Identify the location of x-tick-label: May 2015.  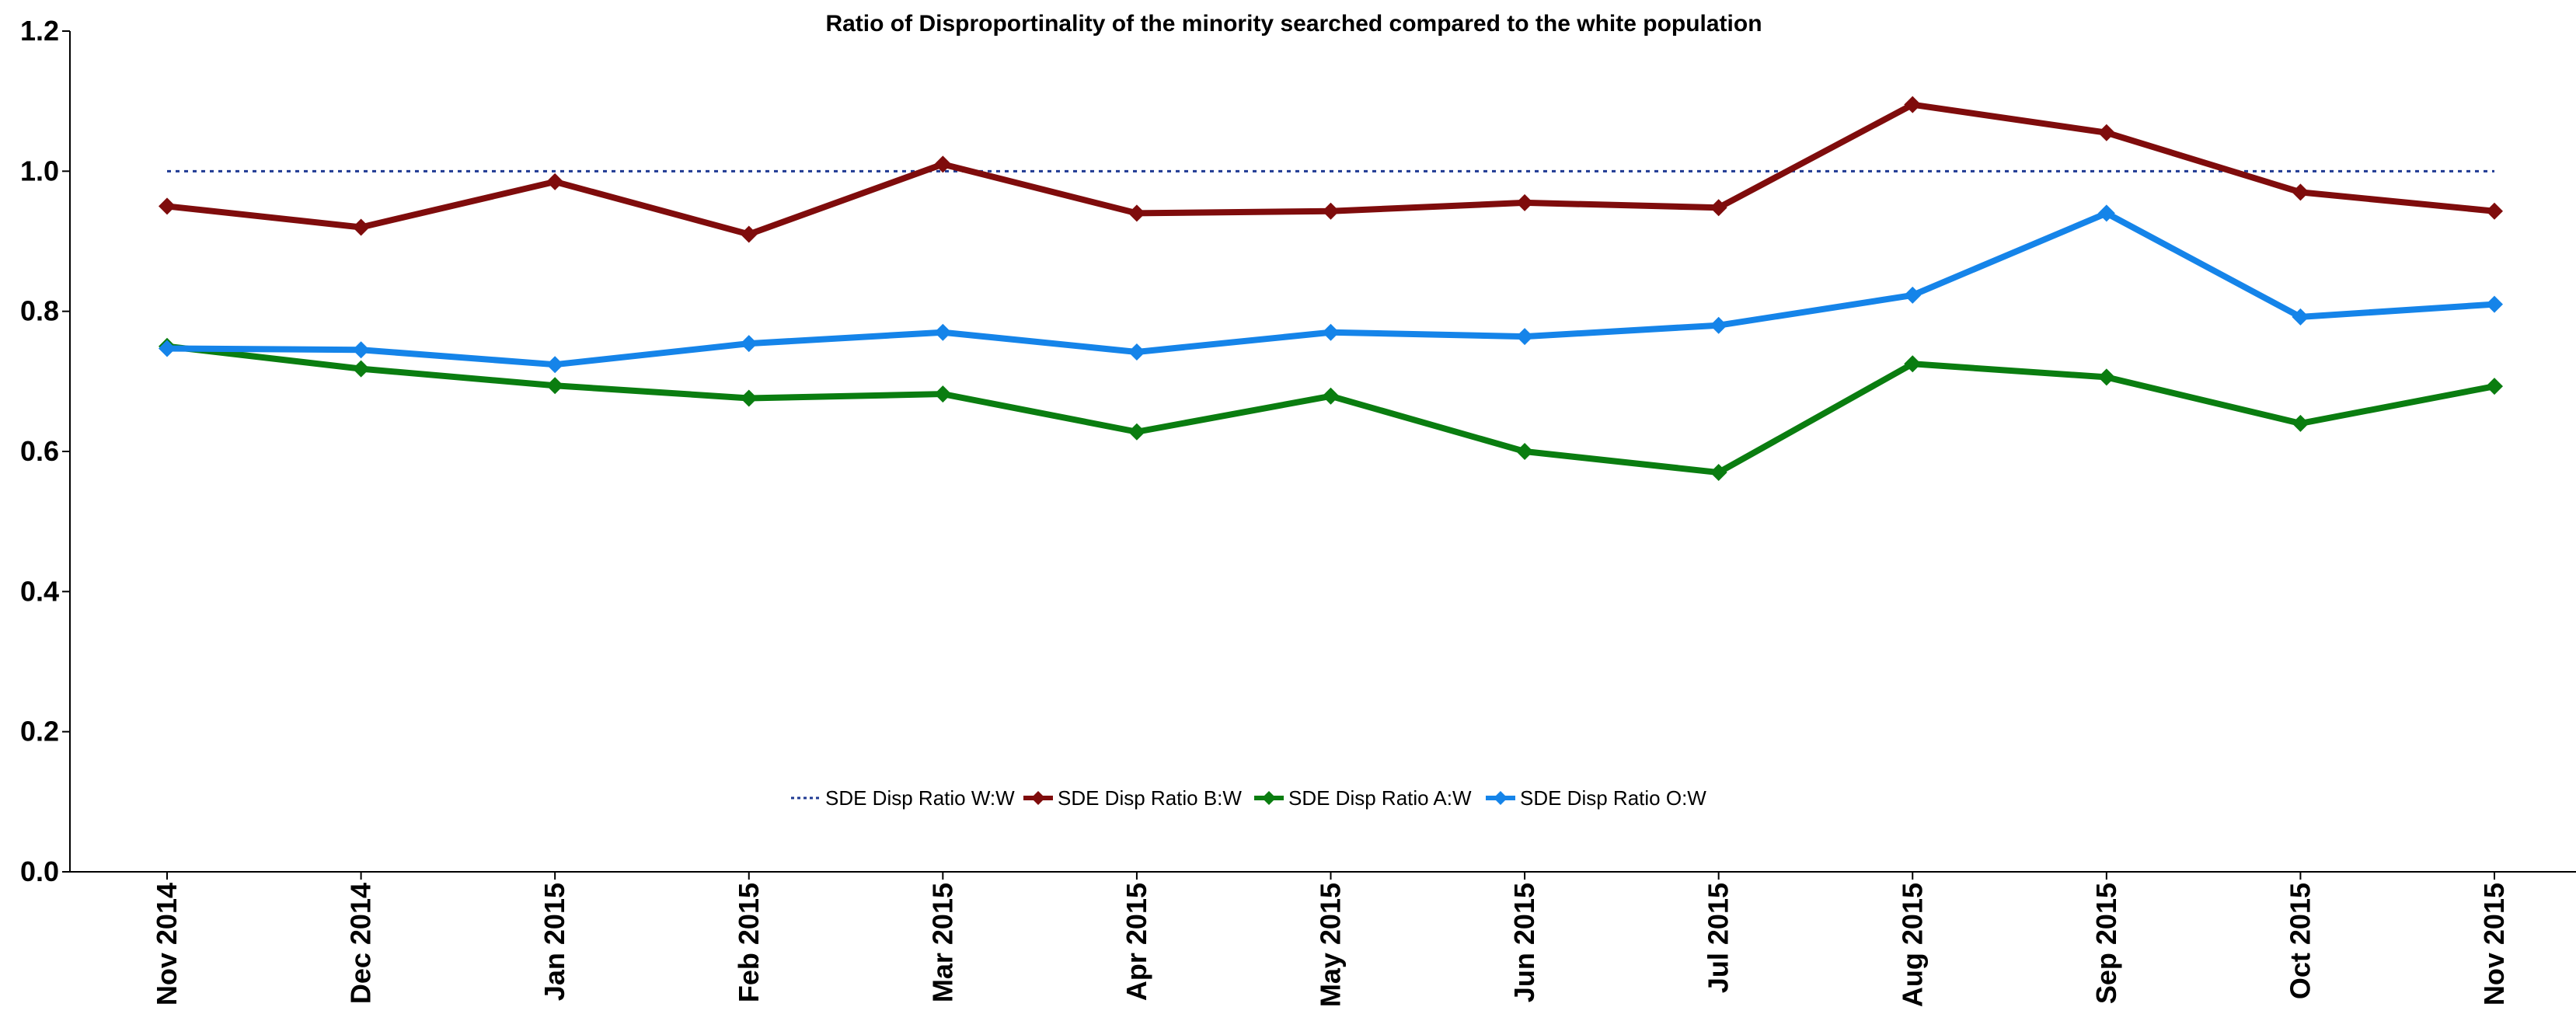
(1331, 945).